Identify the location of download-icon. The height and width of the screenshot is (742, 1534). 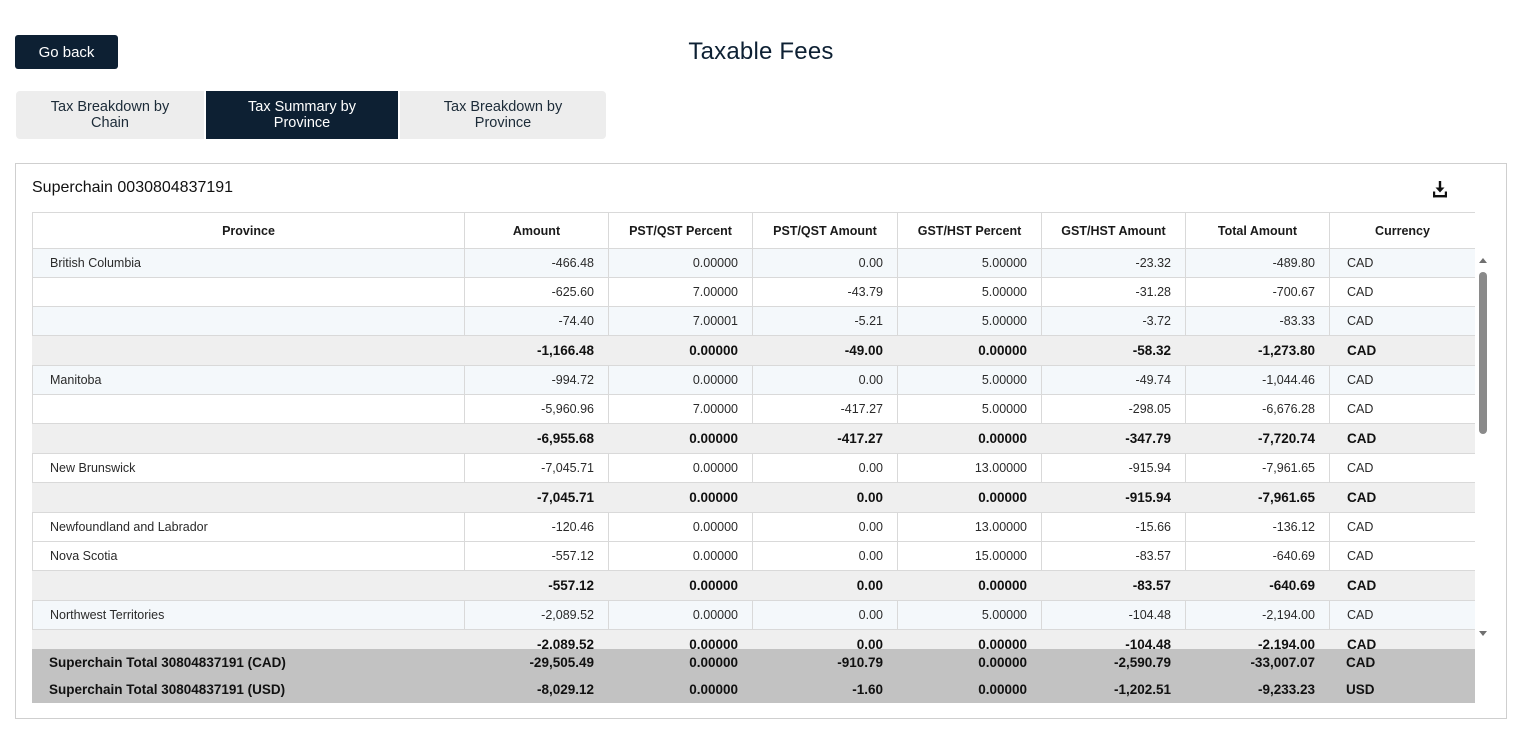
(1440, 189).